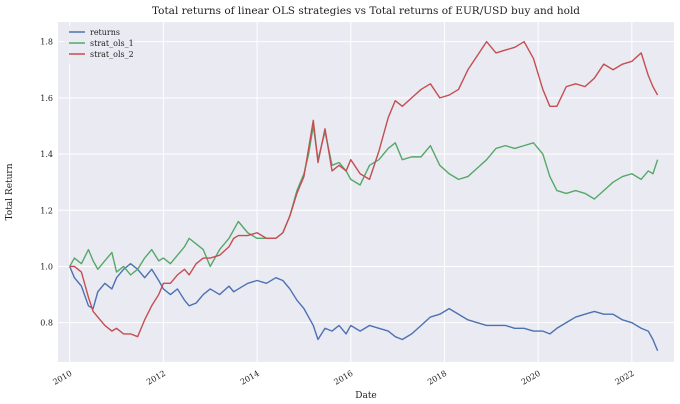  What do you see at coordinates (437, 378) in the screenshot?
I see `x-tick-label: 2018` at bounding box center [437, 378].